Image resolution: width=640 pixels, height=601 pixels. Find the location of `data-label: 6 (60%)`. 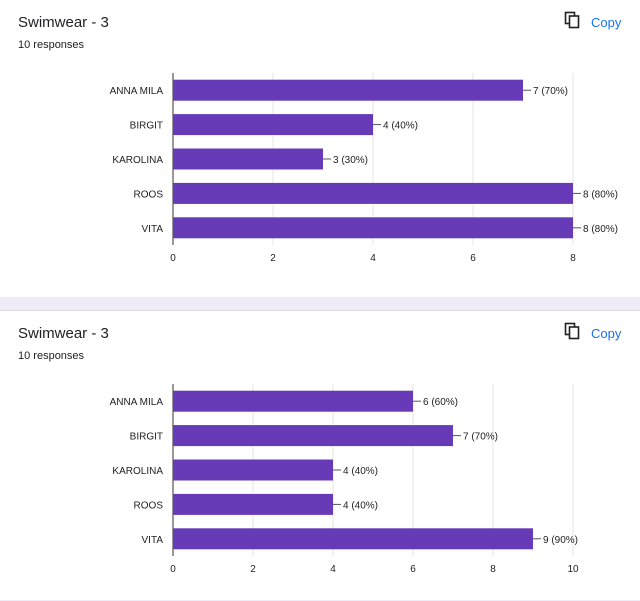

data-label: 6 (60%) is located at coordinates (440, 402).